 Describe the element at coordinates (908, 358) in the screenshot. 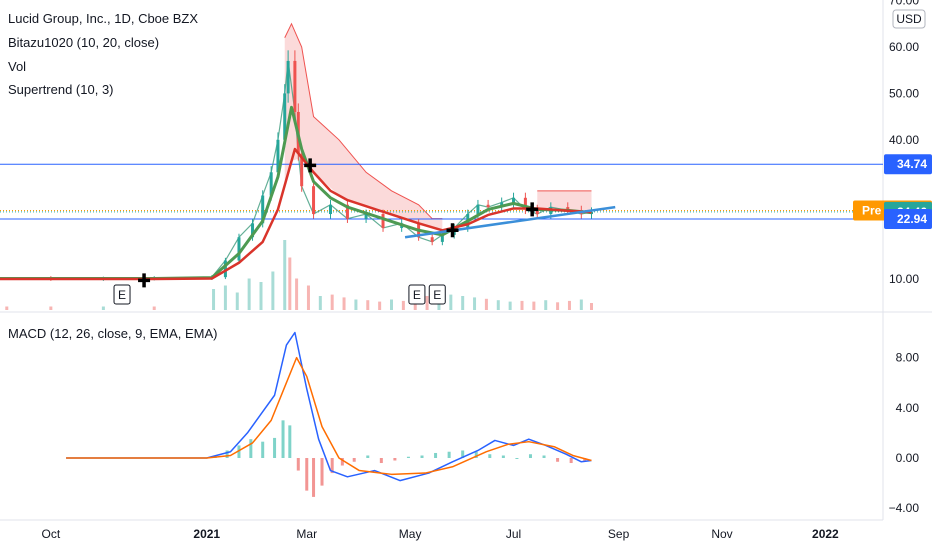

I see `macd-axis-tick-label: 8.00` at that location.